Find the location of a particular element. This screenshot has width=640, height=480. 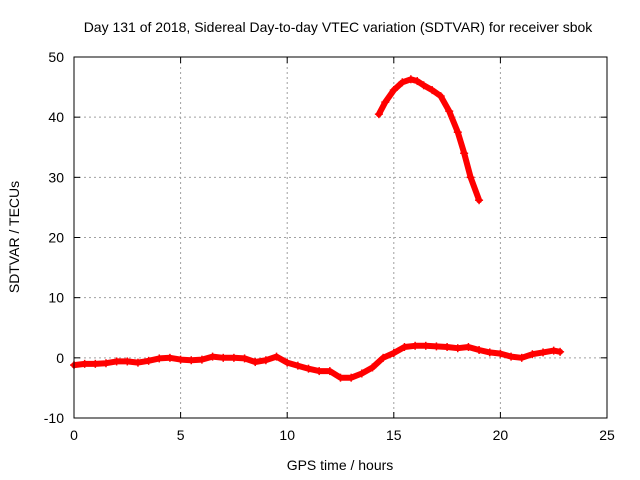

y-tick-label: 30 is located at coordinates (56, 177).